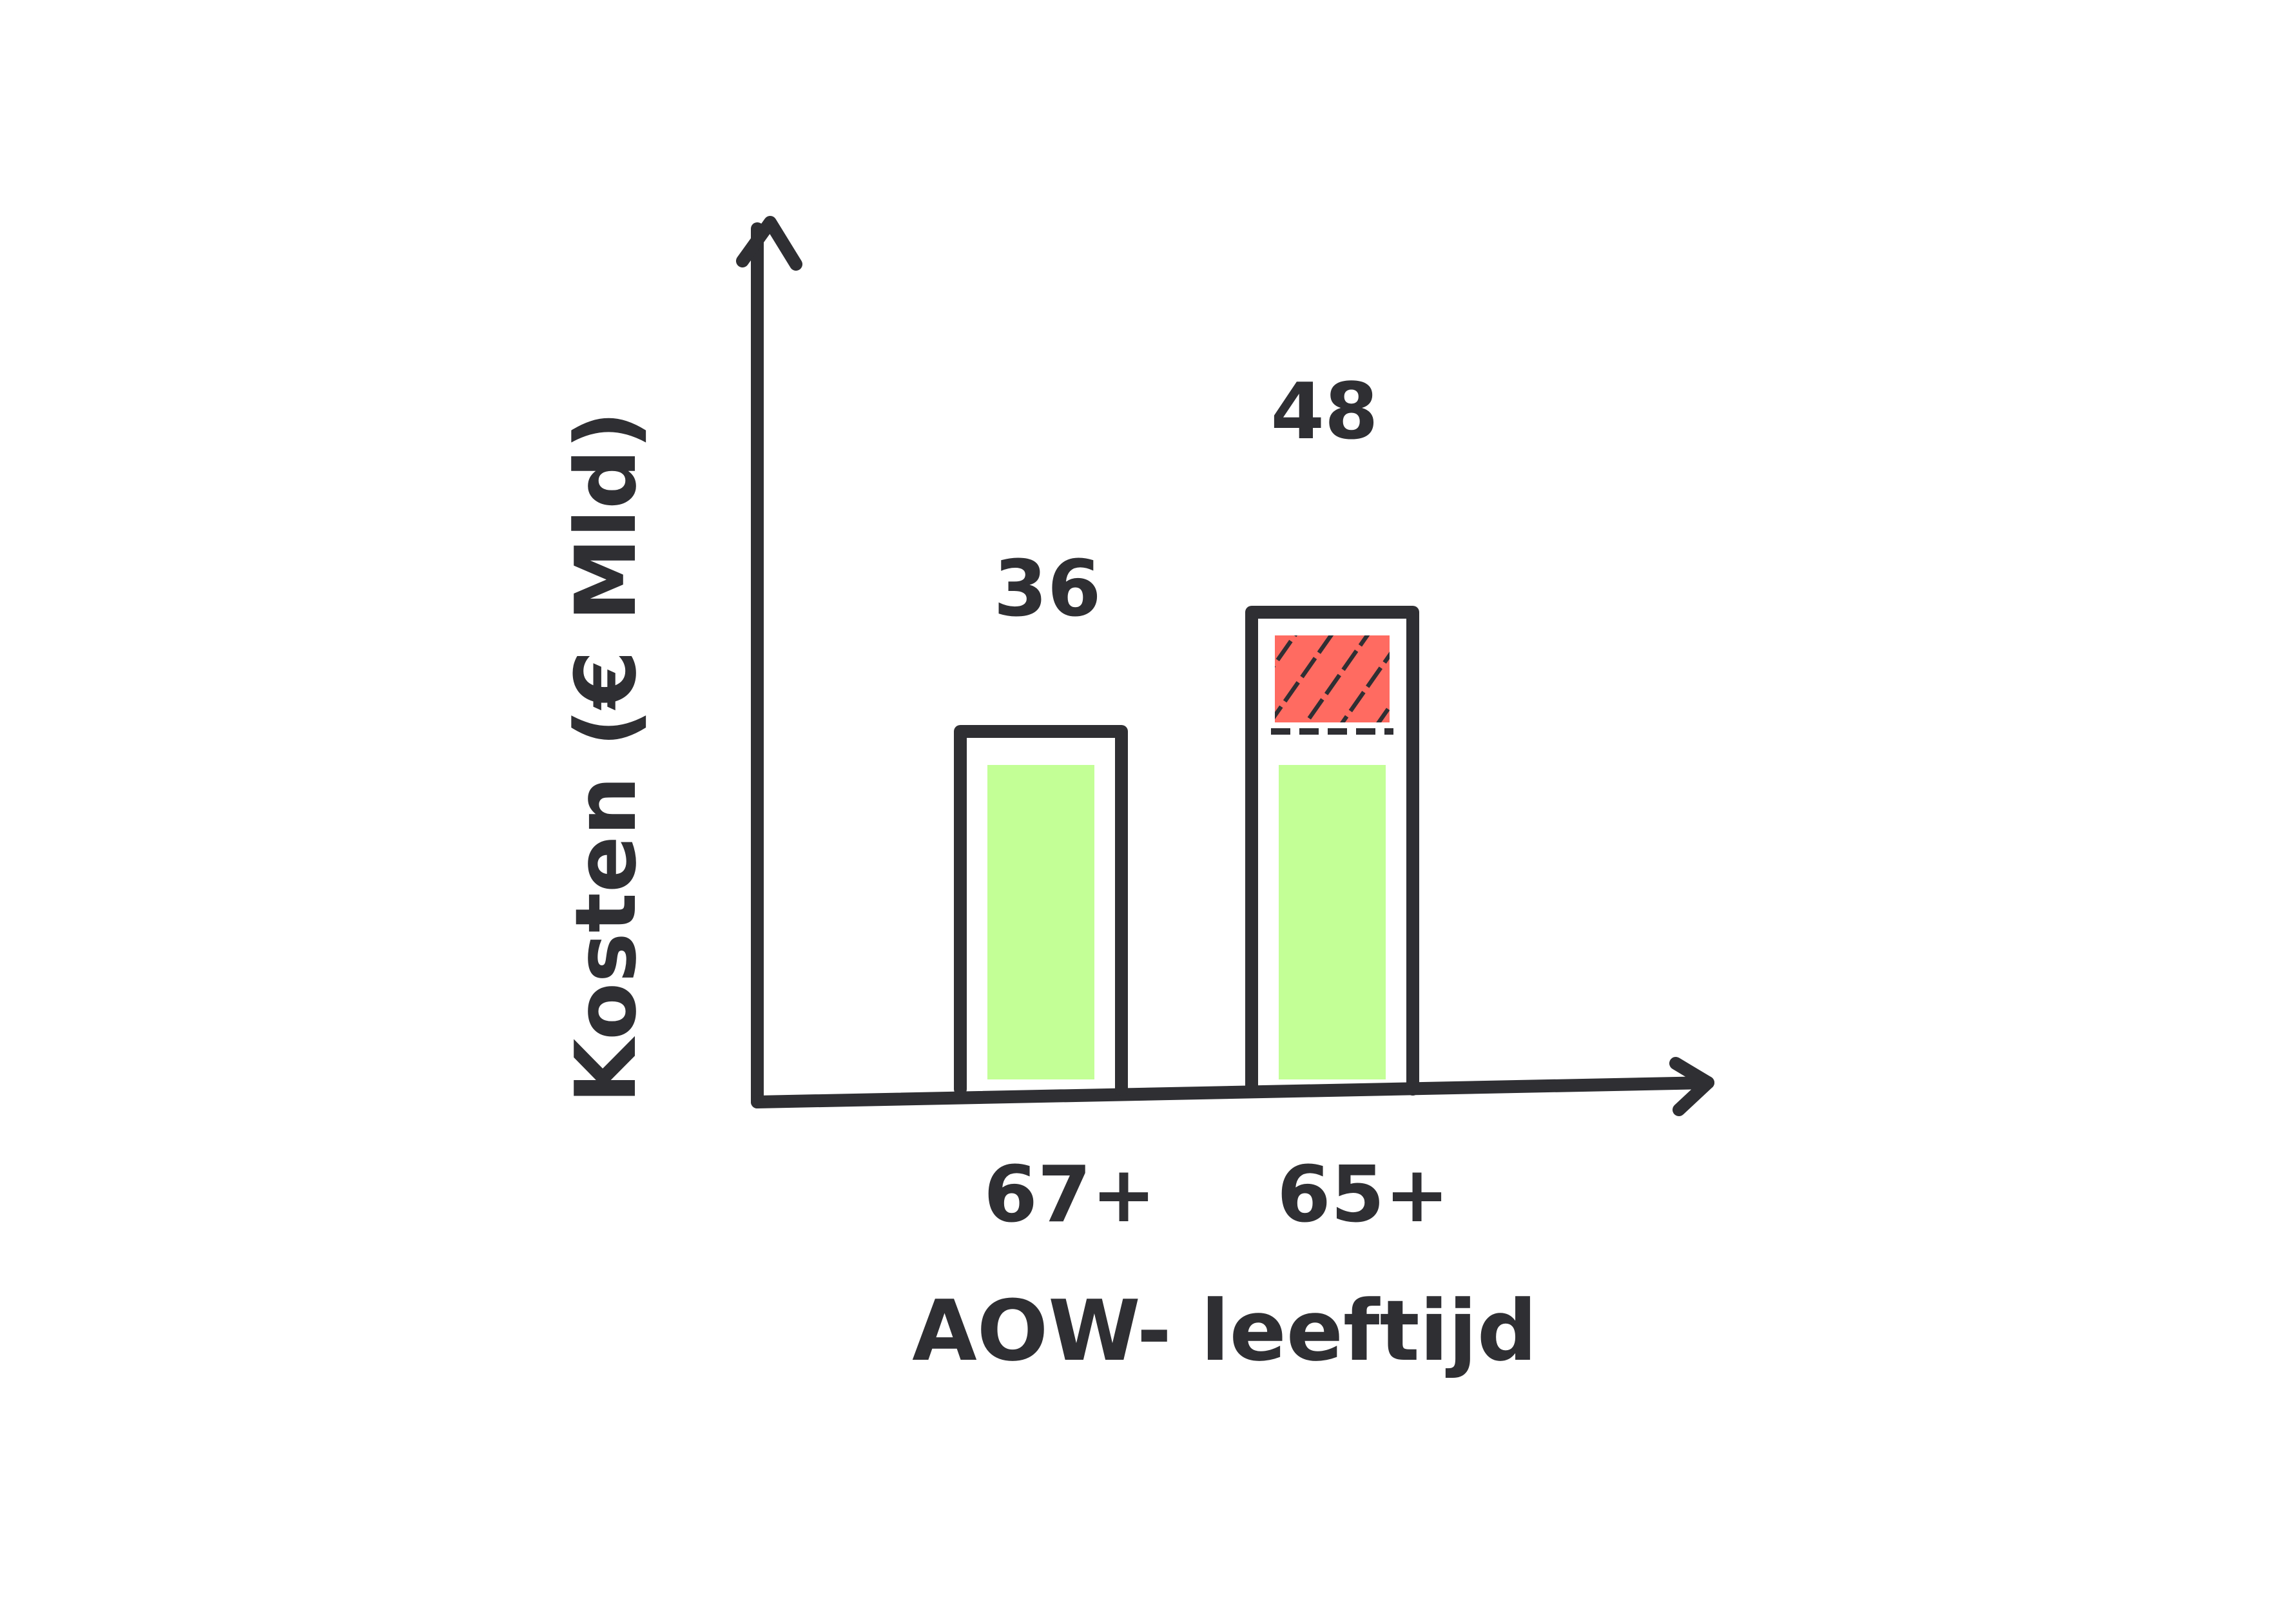  I want to click on x-axis, so click(1232, 1092).